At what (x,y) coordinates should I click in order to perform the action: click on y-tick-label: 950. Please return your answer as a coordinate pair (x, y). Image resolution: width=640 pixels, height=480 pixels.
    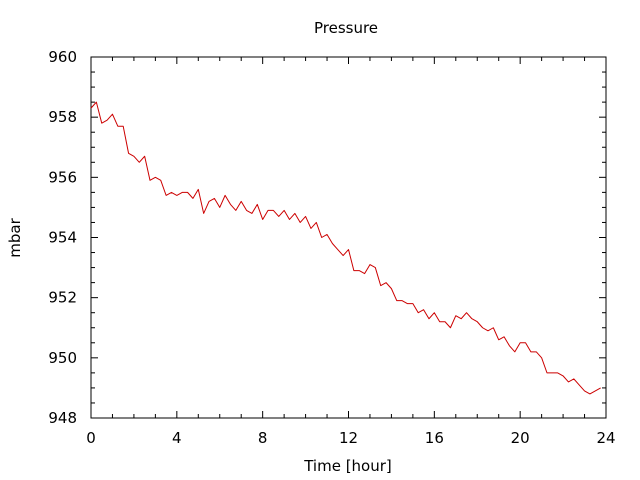
    Looking at the image, I should click on (62, 358).